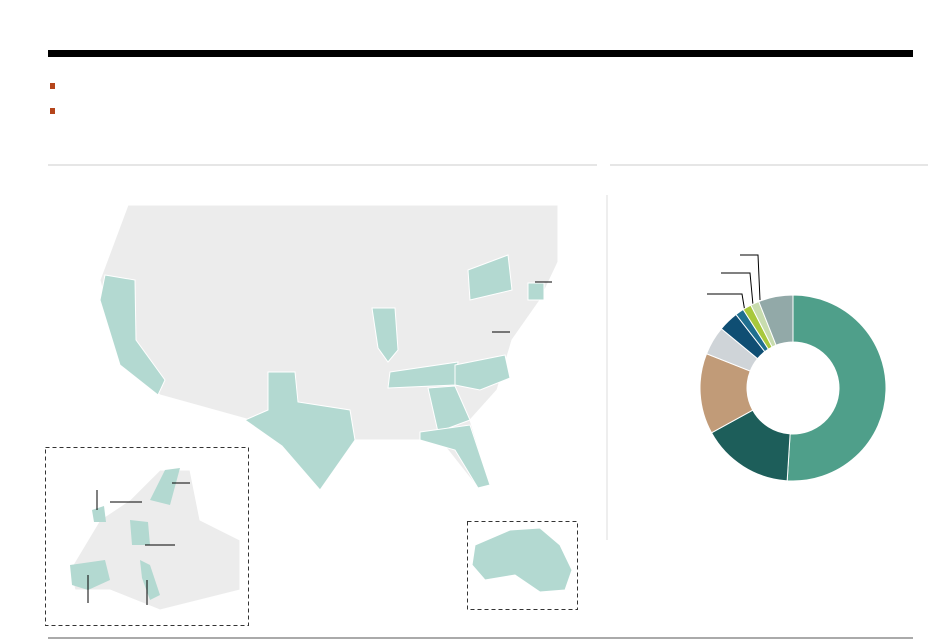 Image resolution: width=929 pixels, height=642 pixels. I want to click on europe-map, so click(155, 539).